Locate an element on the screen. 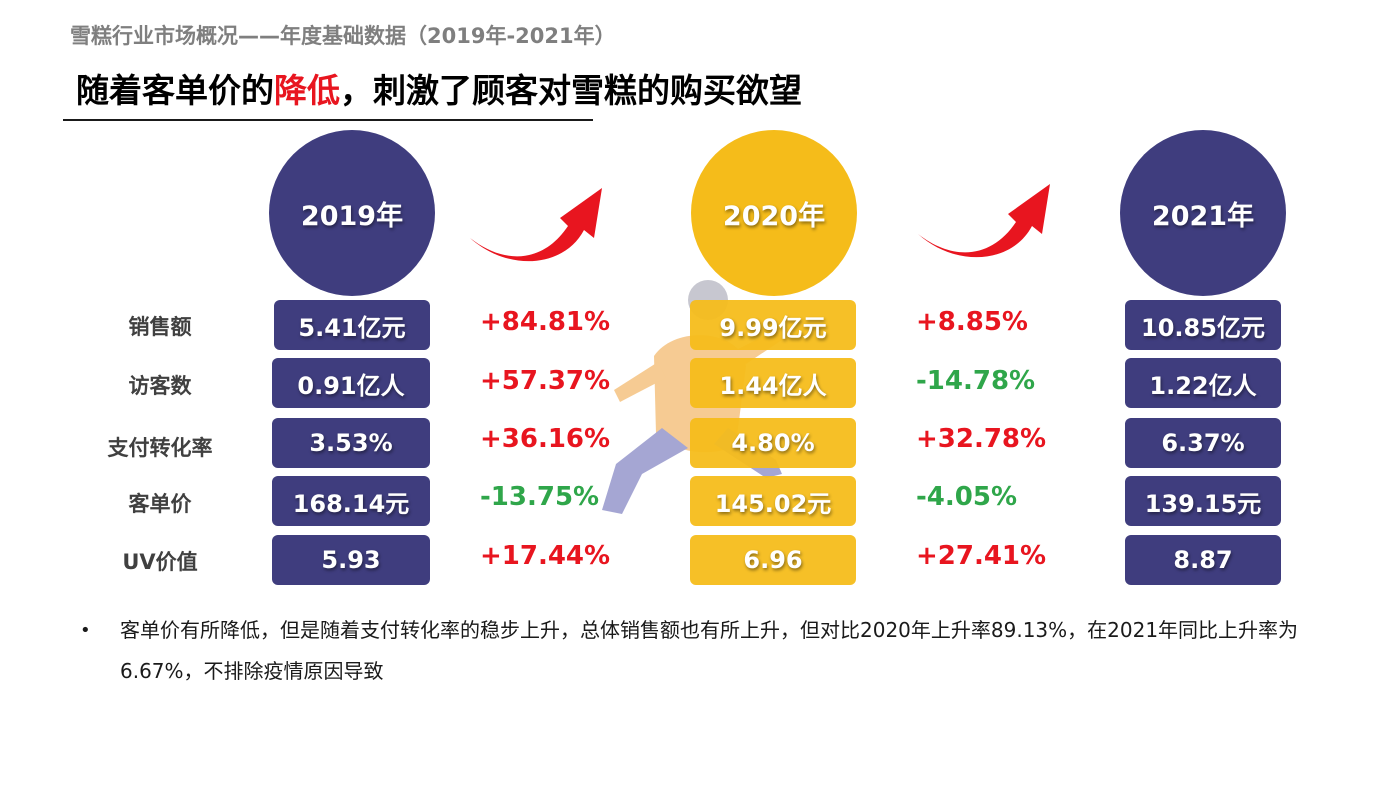  change-2020-2021-conversion-rate: +32.78% is located at coordinates (981, 439).